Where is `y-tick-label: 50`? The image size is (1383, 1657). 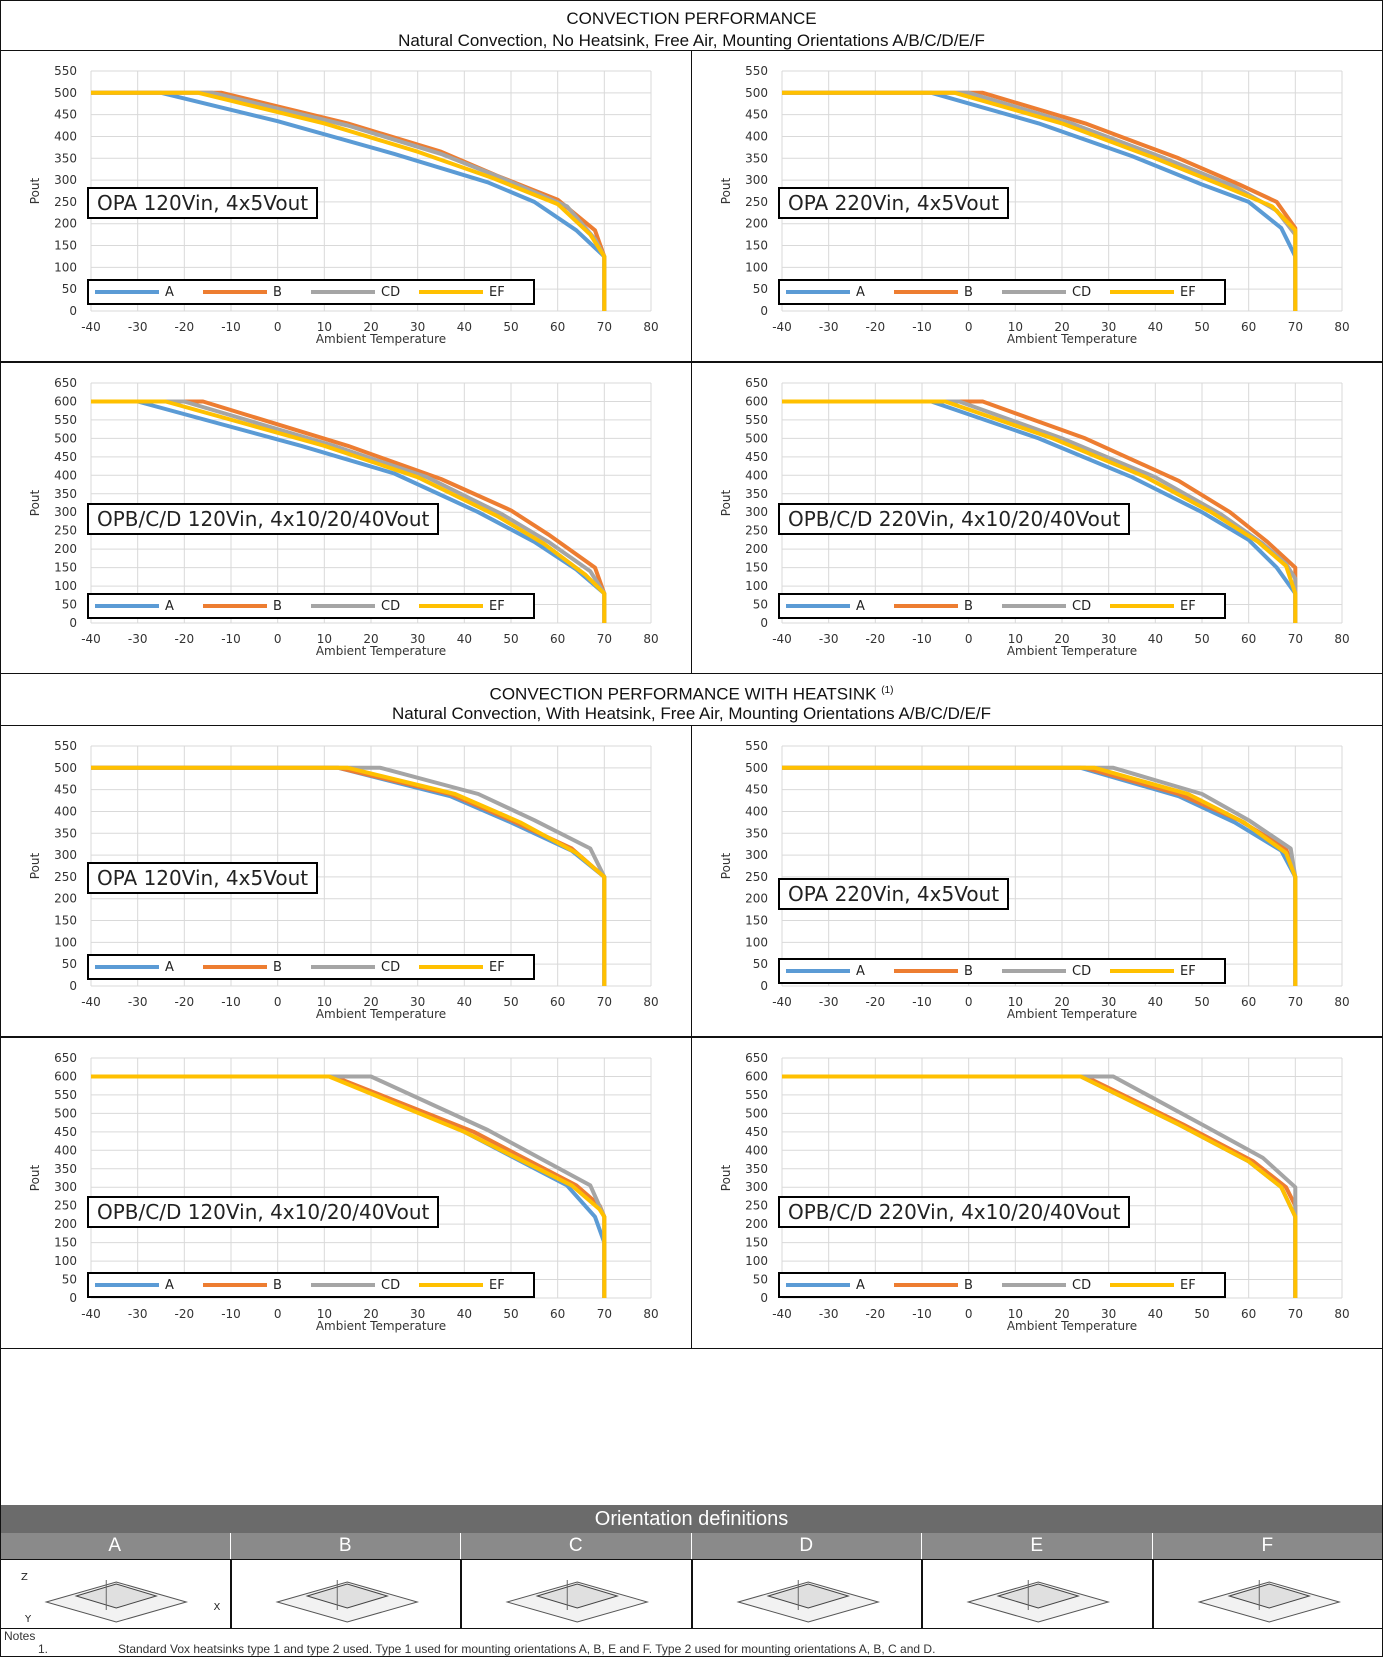 y-tick-label: 50 is located at coordinates (69, 289).